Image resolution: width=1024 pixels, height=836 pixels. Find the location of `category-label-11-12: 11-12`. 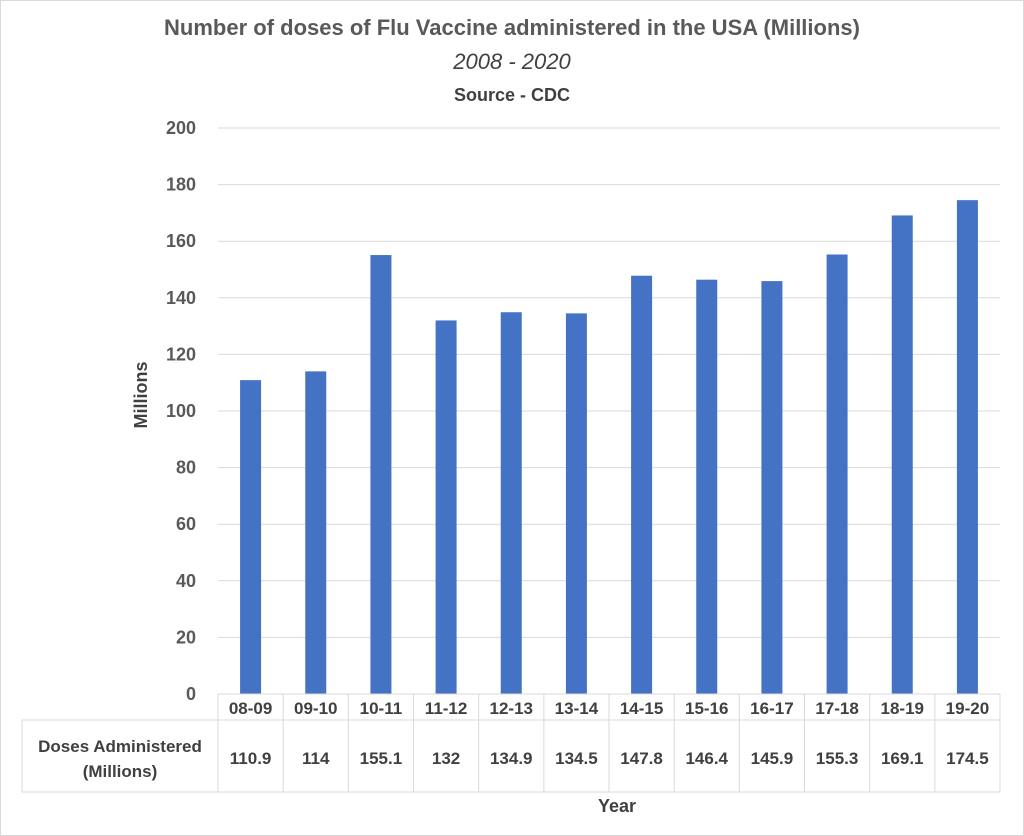

category-label-11-12: 11-12 is located at coordinates (446, 708).